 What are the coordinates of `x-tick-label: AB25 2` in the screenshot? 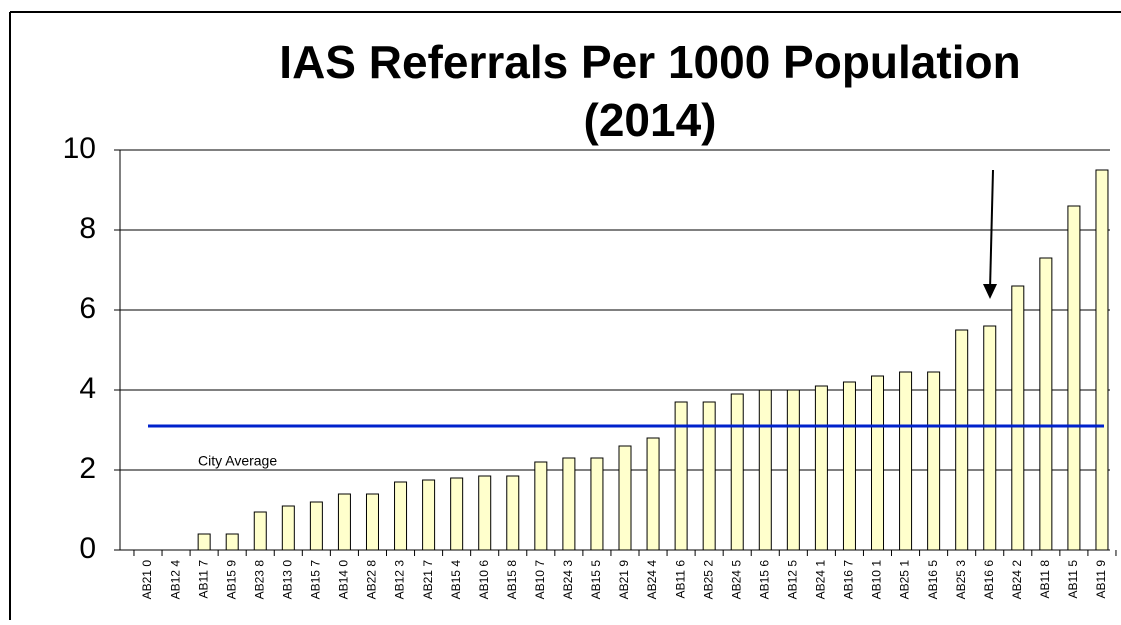 It's located at (708, 580).